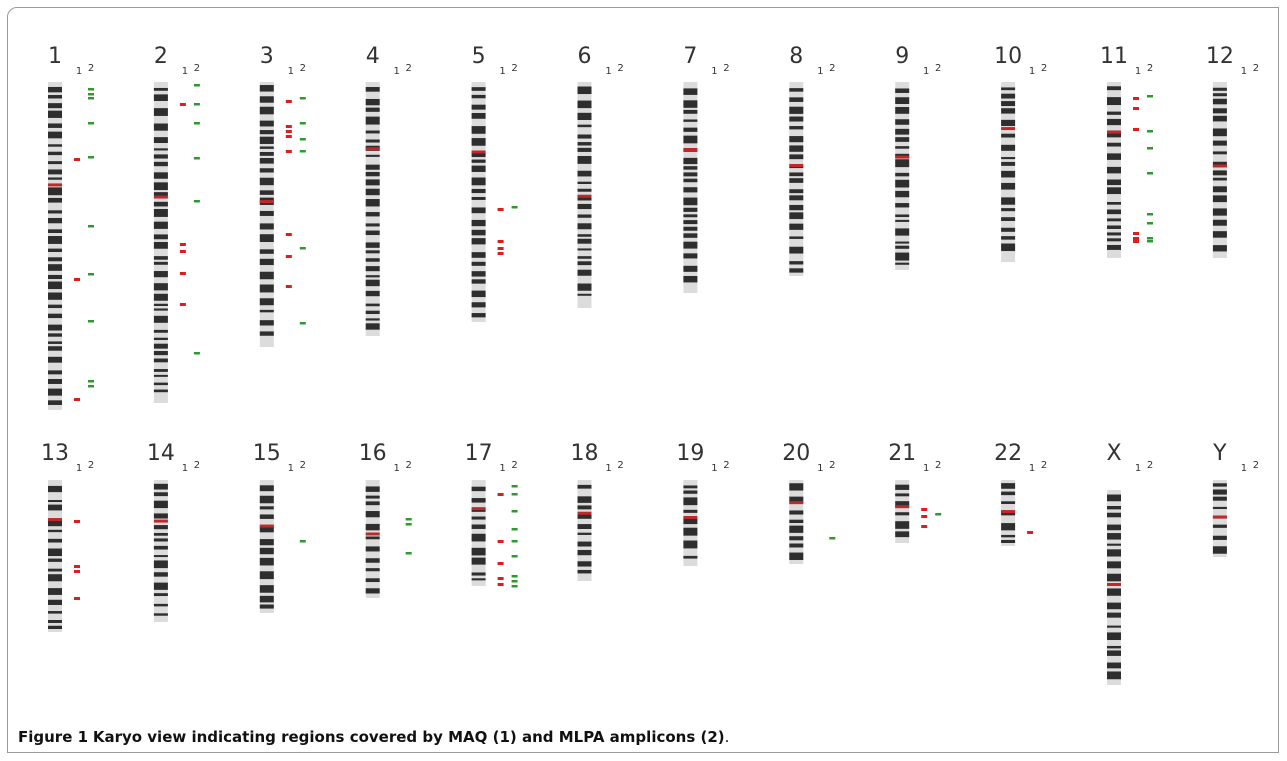  What do you see at coordinates (1220, 56) in the screenshot?
I see `chromosome-label: 12` at bounding box center [1220, 56].